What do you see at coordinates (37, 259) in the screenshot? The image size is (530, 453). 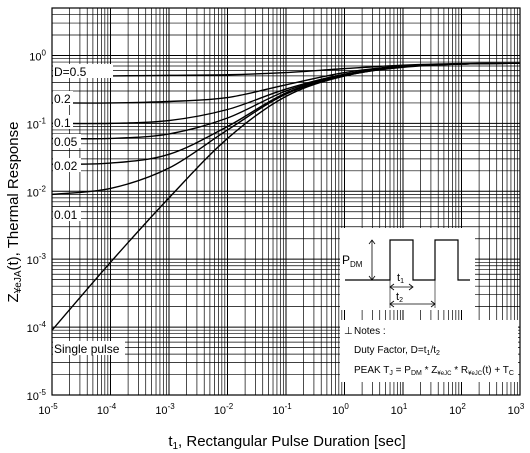 I see `y-tick-label: 10⁻³` at bounding box center [37, 259].